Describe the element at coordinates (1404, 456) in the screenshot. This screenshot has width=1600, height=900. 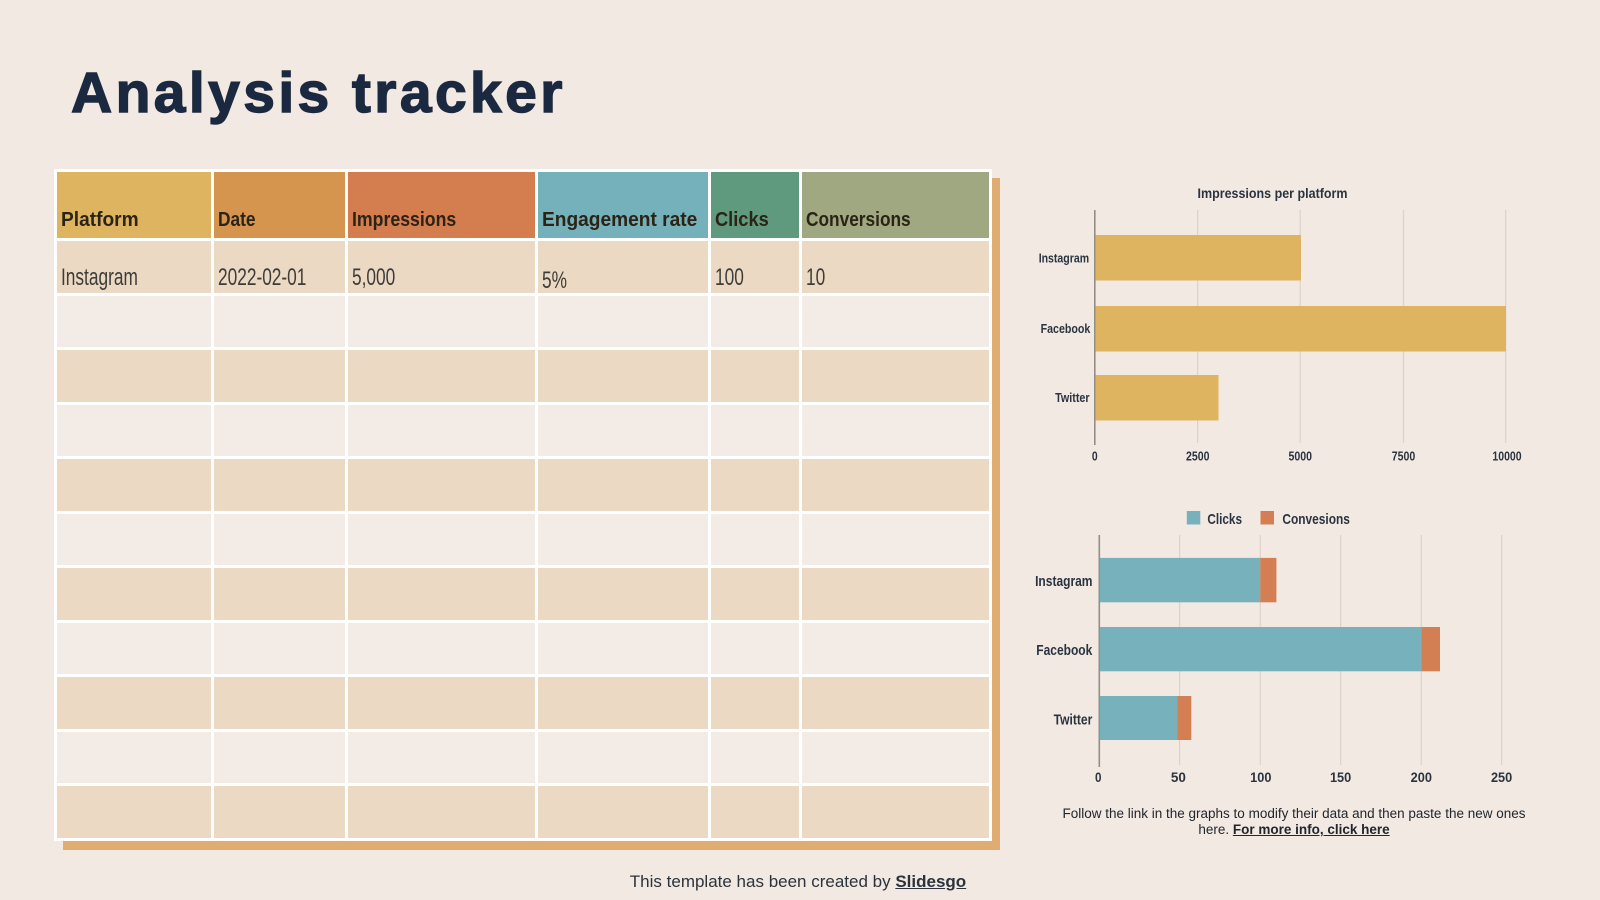
I see `svg-text: 7500` at that location.